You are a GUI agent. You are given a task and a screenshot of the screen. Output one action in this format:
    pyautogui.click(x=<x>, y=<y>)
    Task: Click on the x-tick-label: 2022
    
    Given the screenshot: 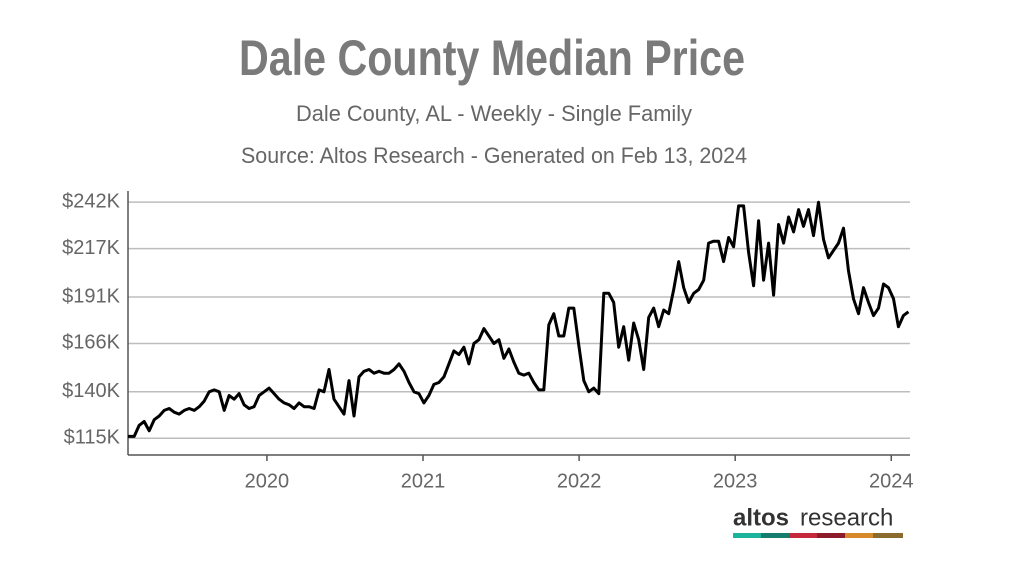 What is the action you would take?
    pyautogui.click(x=579, y=481)
    